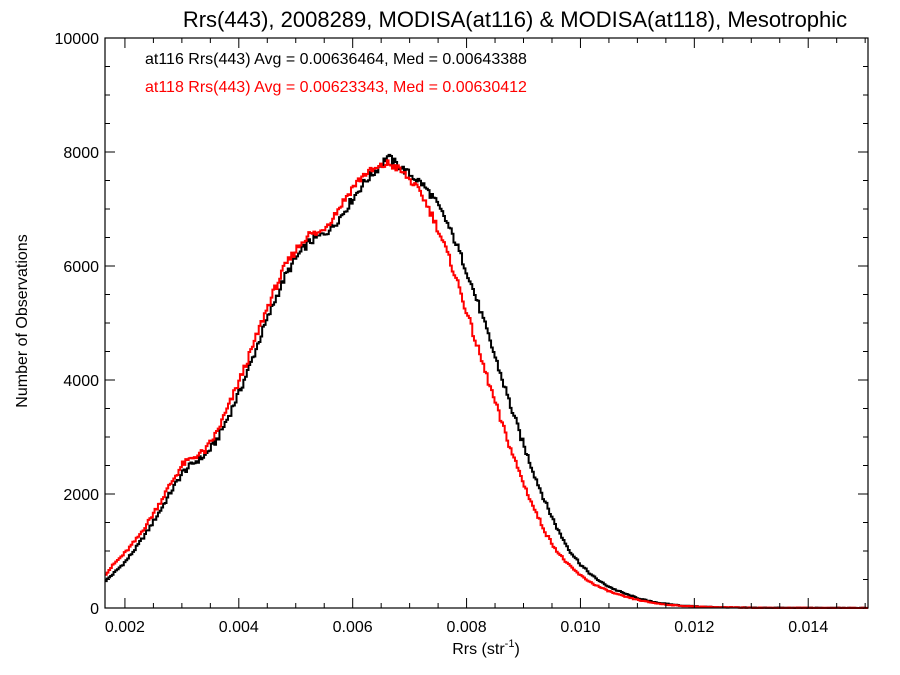 This screenshot has height=675, width=900. Describe the element at coordinates (510, 644) in the screenshot. I see `x-axis-label-sup: -1` at that location.